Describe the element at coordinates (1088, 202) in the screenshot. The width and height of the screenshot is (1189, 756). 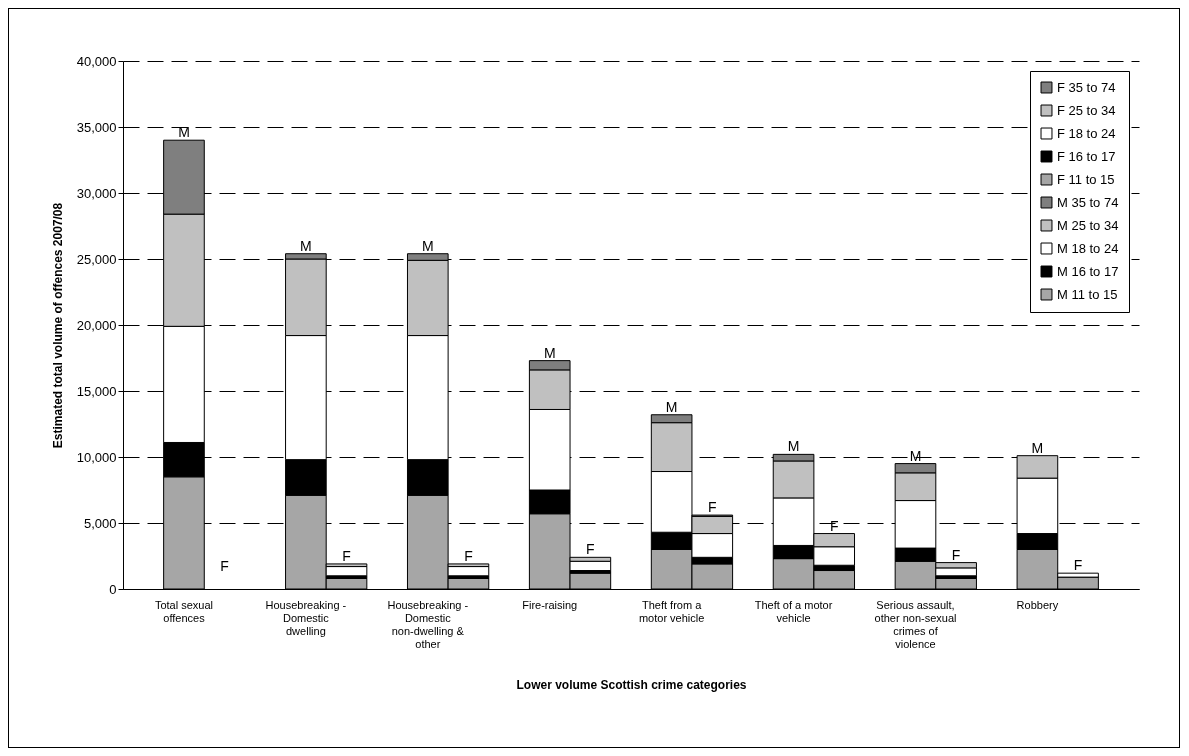
I see `legend-label: M 35 to 74` at that location.